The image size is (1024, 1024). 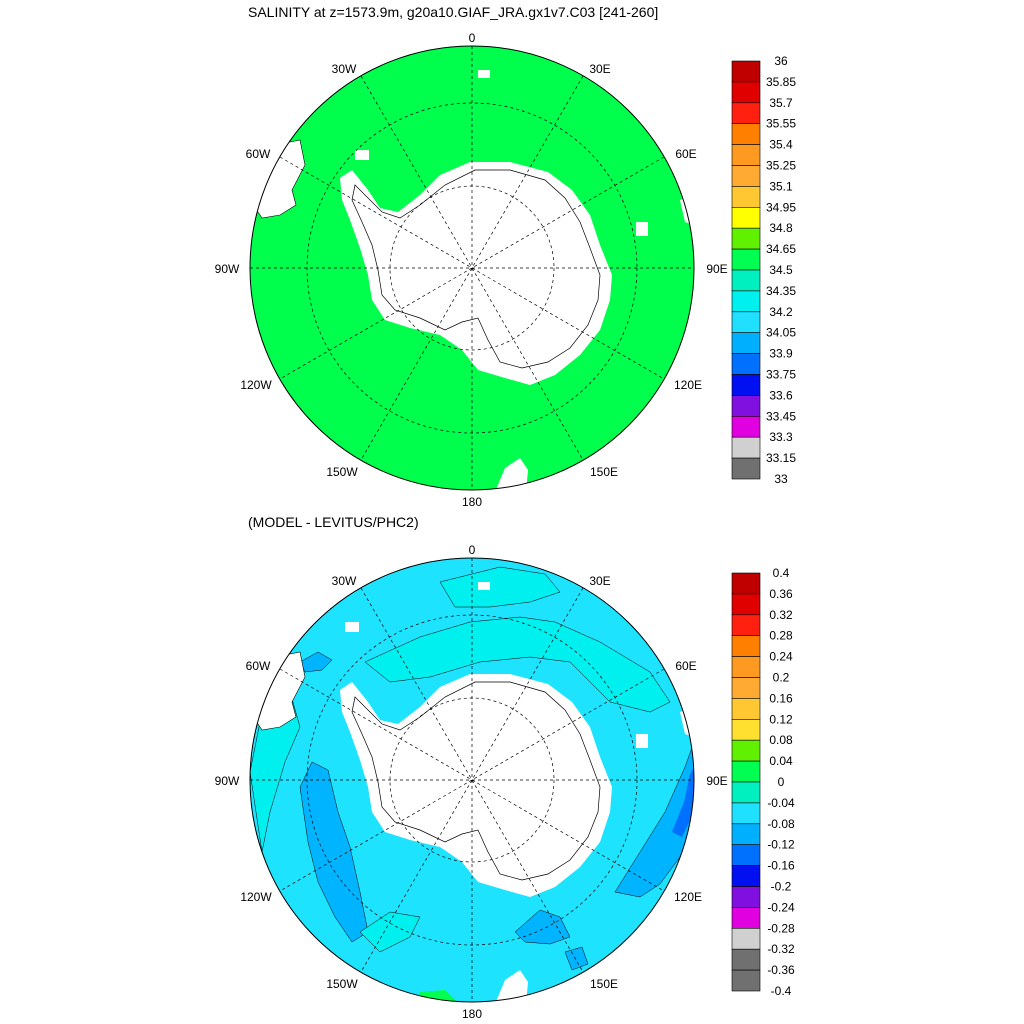 What do you see at coordinates (781, 866) in the screenshot?
I see `colorbar-label: -0.16` at bounding box center [781, 866].